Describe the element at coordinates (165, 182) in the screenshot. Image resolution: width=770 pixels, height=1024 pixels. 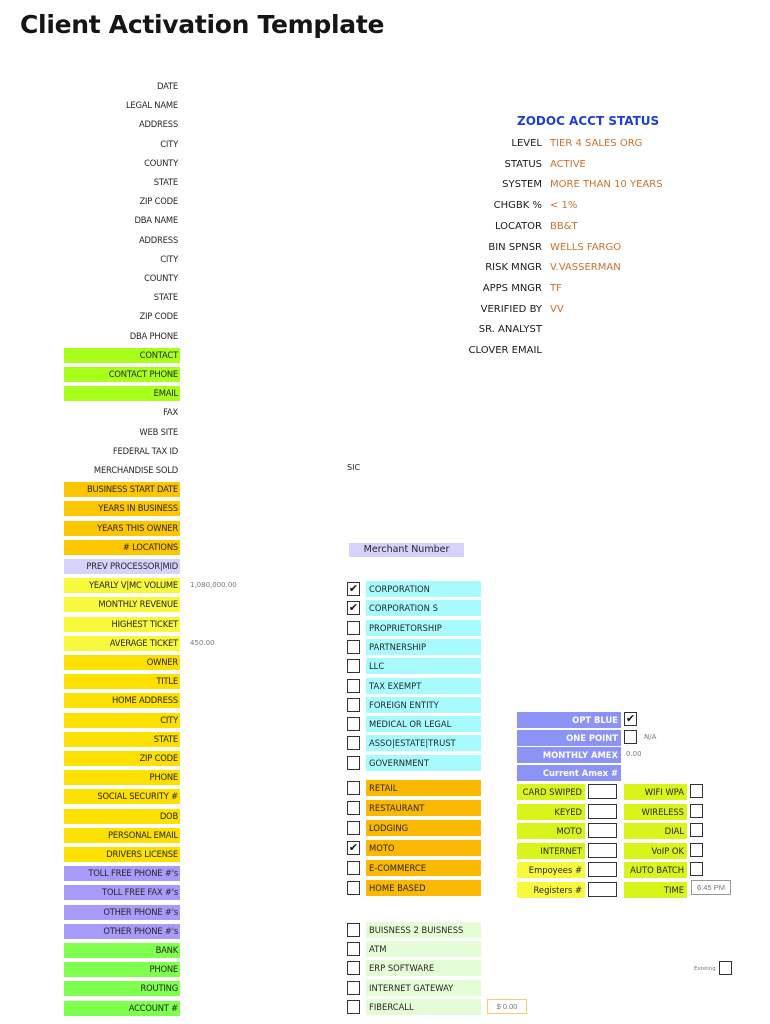
I see `field-label: STATE` at that location.